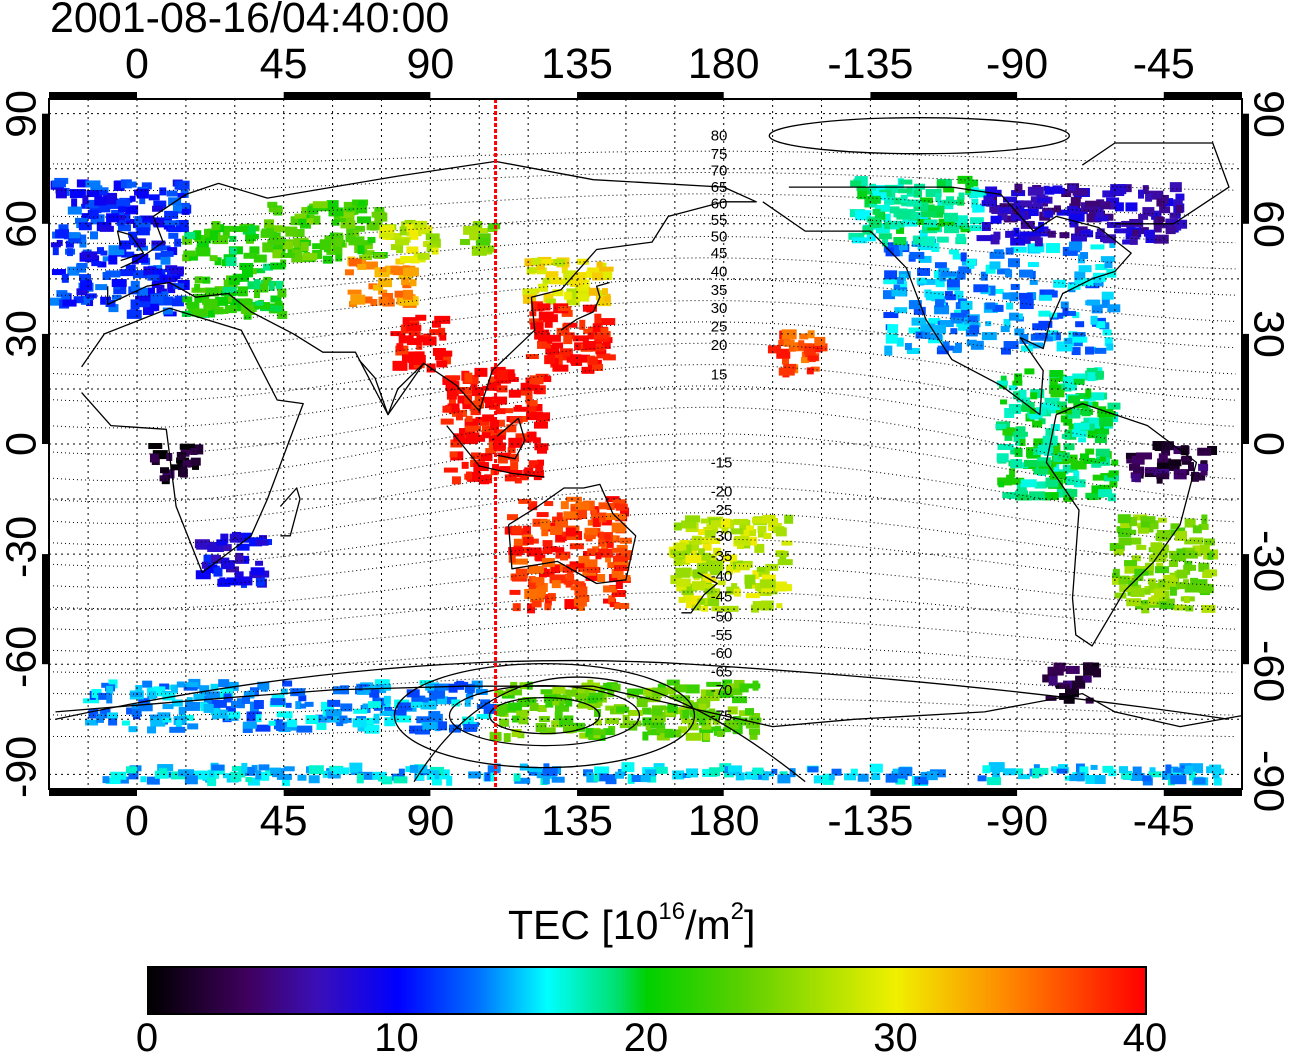  What do you see at coordinates (1001, 297) in the screenshot?
I see `tec-region` at bounding box center [1001, 297].